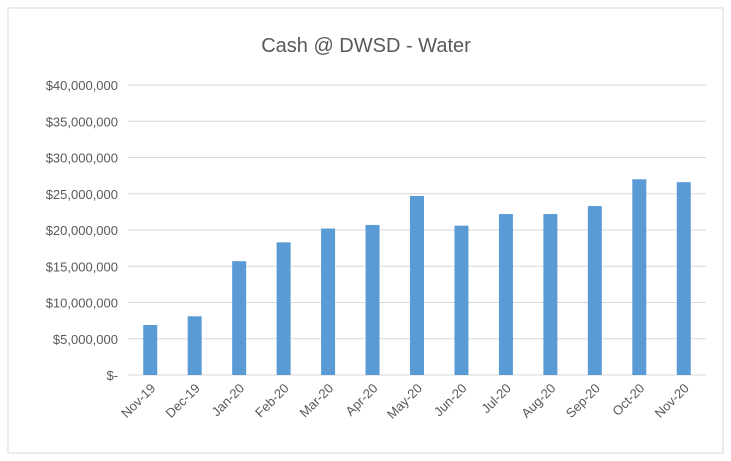 The width and height of the screenshot is (731, 461). I want to click on y-tick-label: $40,000,000, so click(82, 85).